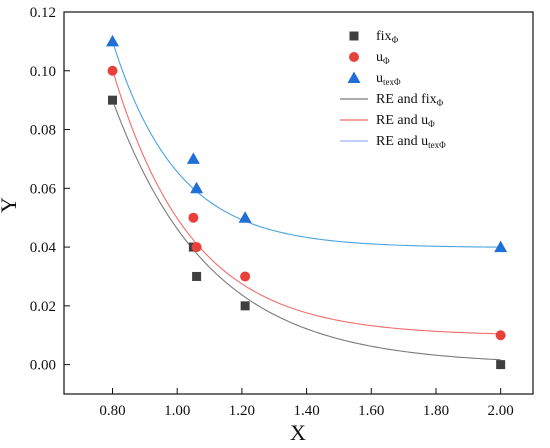 The width and height of the screenshot is (550, 448). I want to click on y-axis-ticks: 0.00 0.02 0.04 0.06 0.08 0.10 0.12, so click(50, 189).